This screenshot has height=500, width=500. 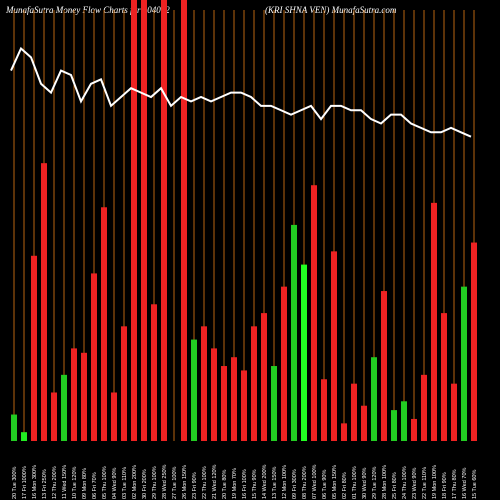 I want to click on x-tick-label: 22 Tue 110%, so click(x=425, y=483).